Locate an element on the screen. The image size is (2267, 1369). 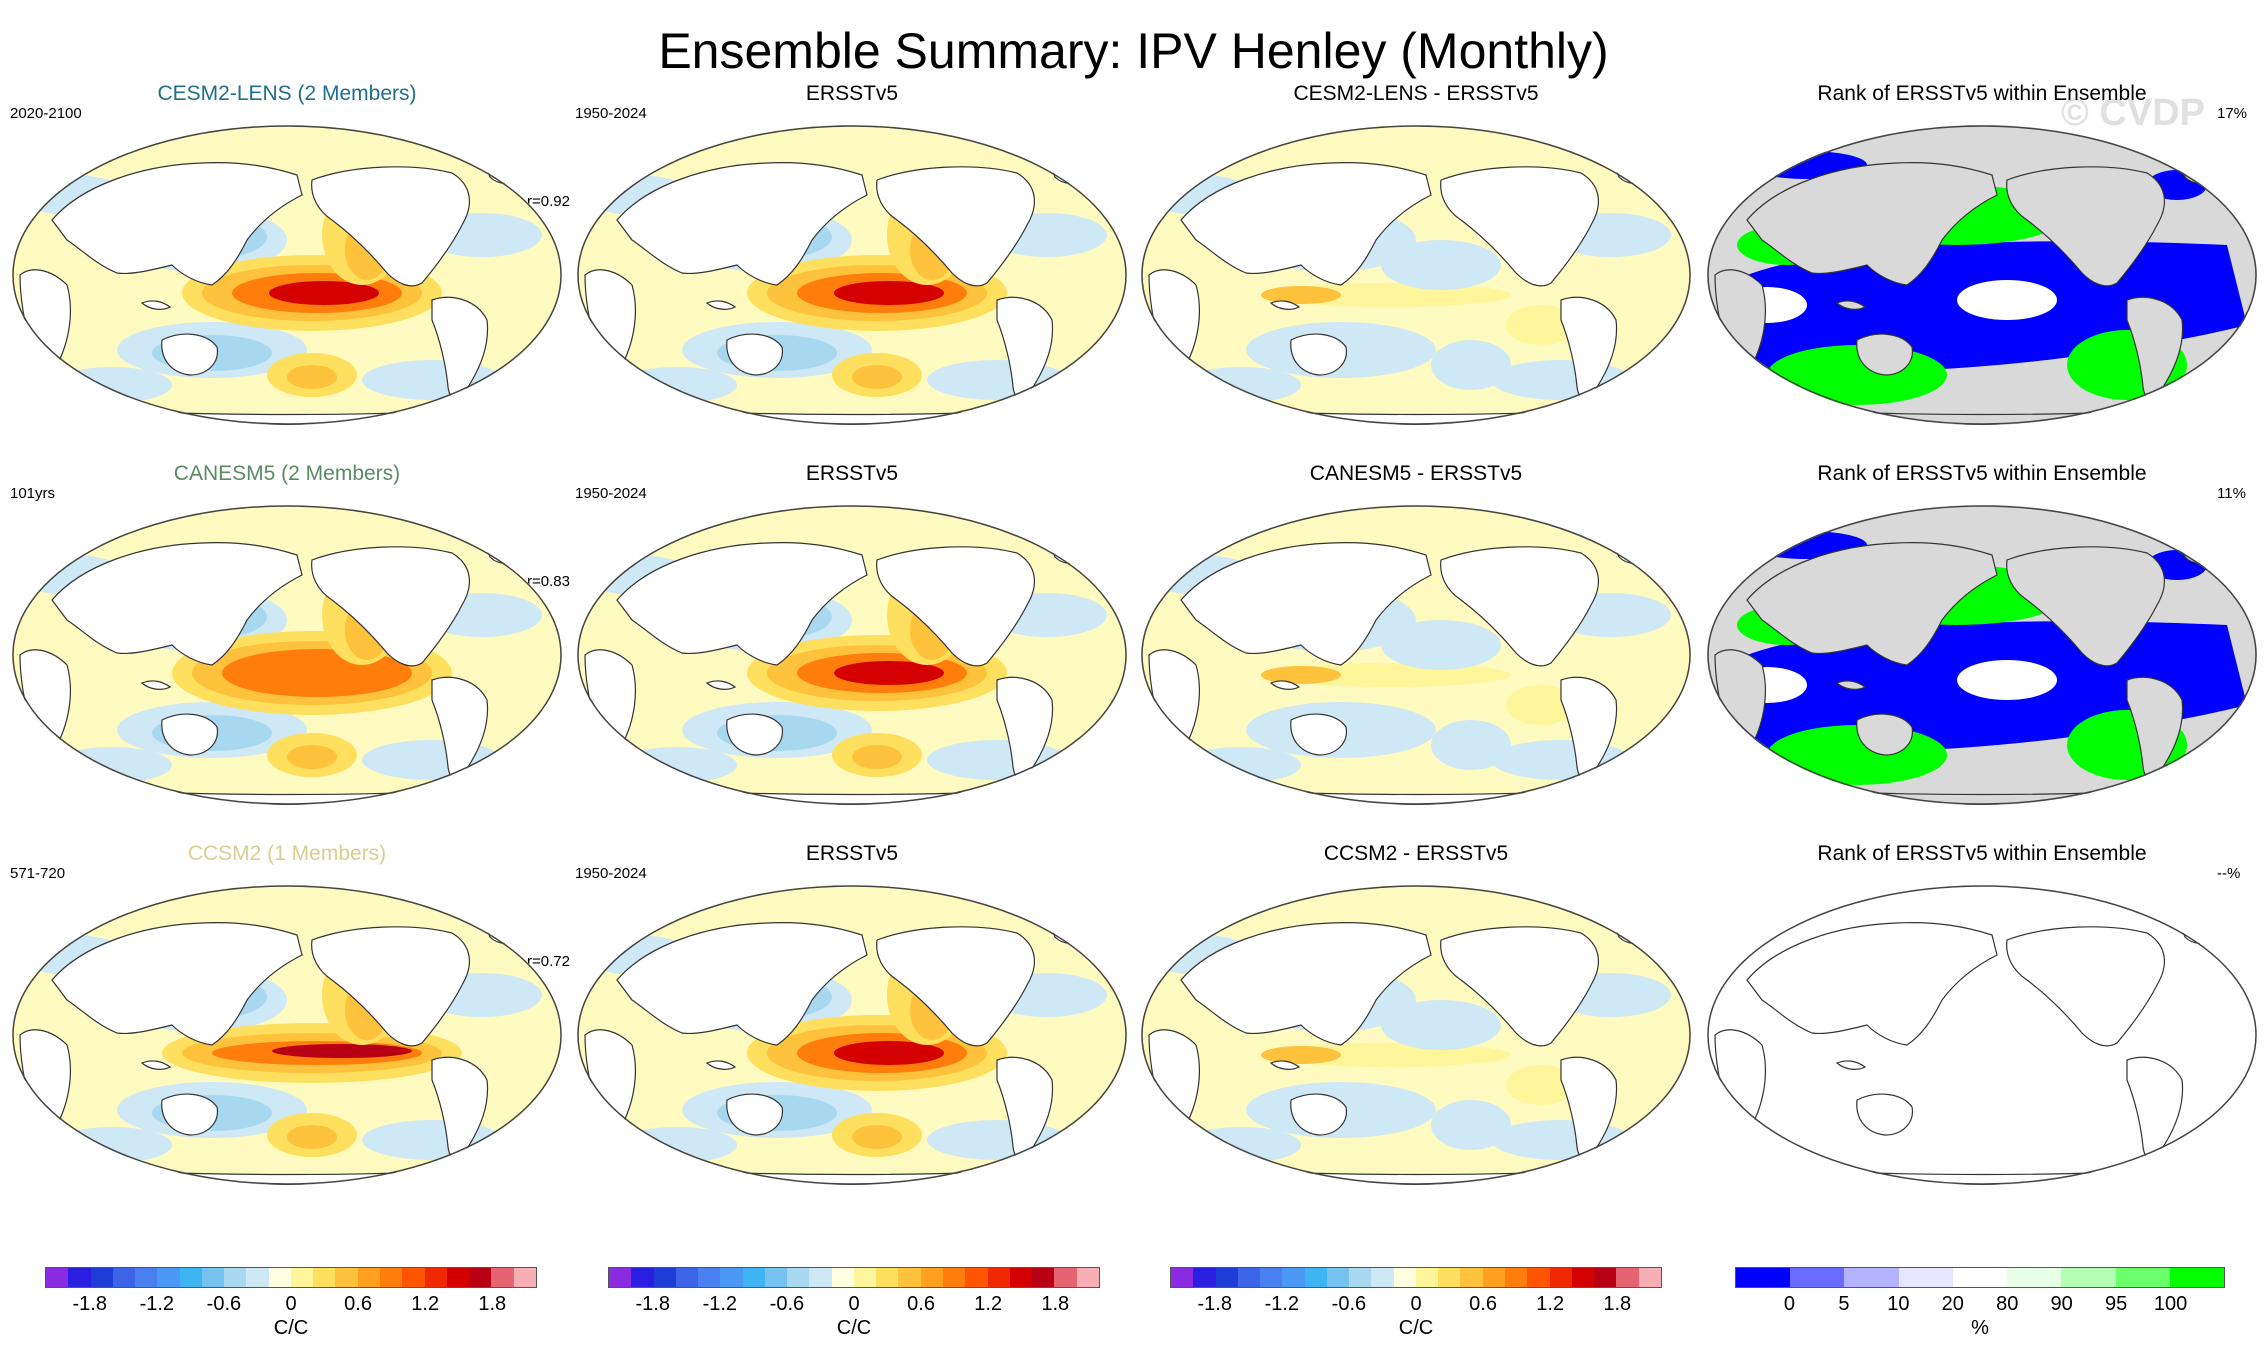
pattern-correlation: r=0.72 is located at coordinates (548, 961).